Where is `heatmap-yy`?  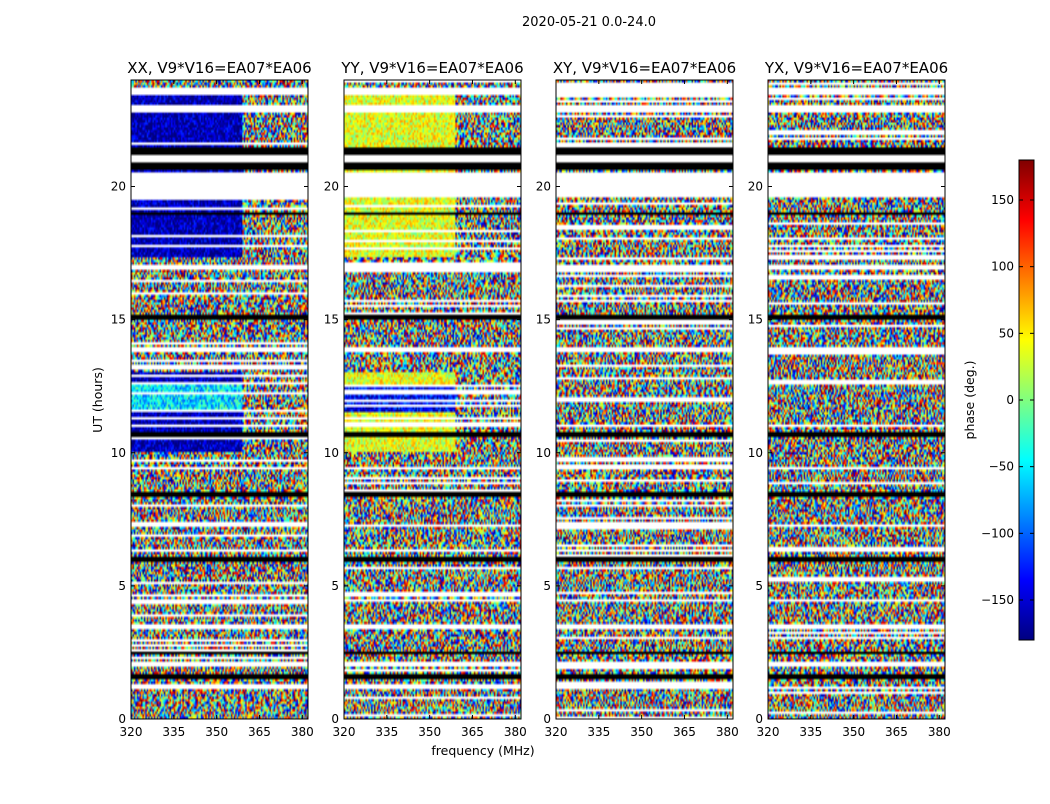
heatmap-yy is located at coordinates (432, 399).